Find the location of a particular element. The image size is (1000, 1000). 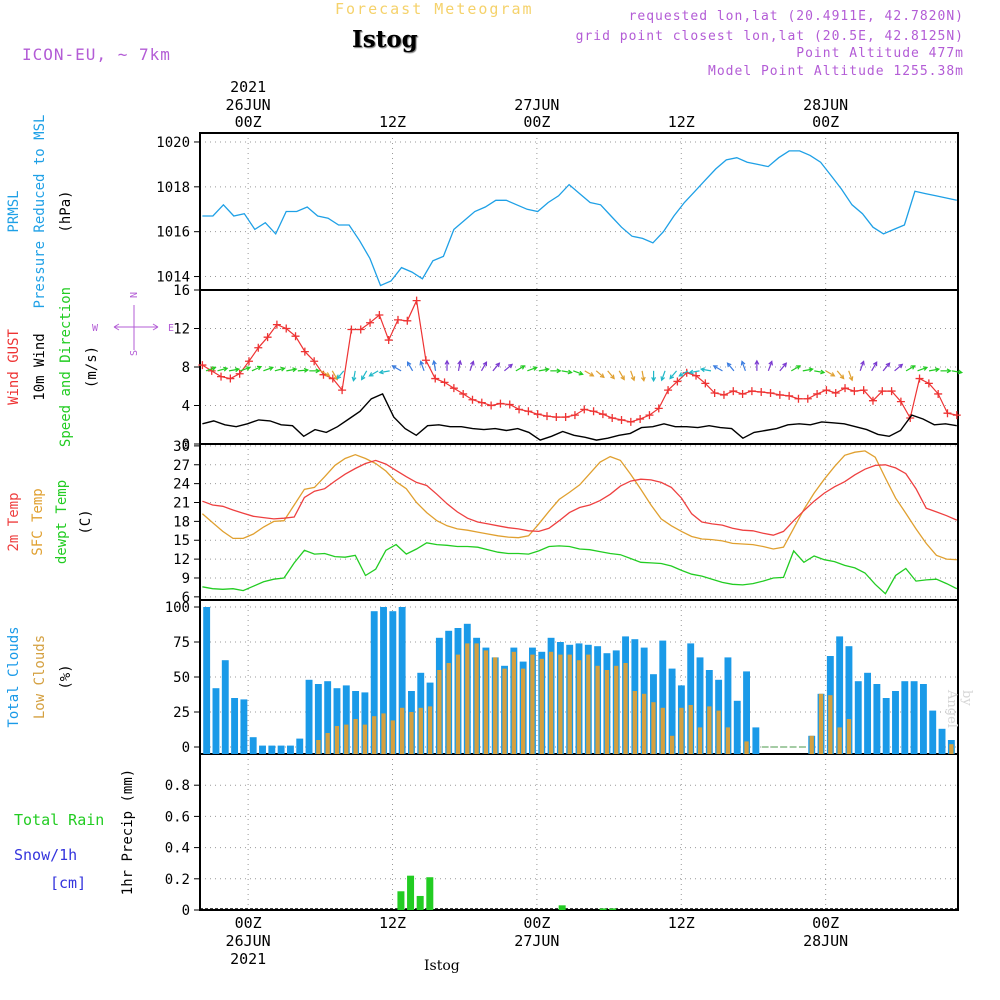

y-tick-label: 0.2 is located at coordinates (177, 880).